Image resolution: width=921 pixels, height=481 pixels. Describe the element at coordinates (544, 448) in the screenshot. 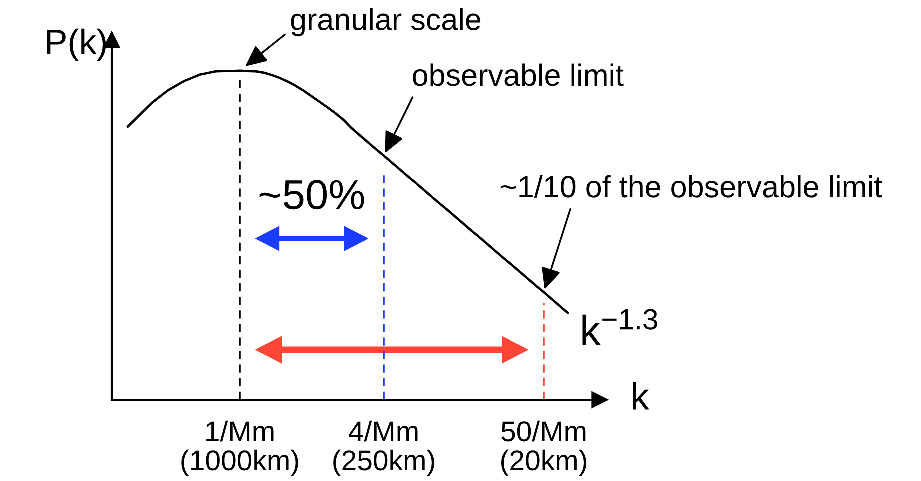

I see `x-tick-label: 50/Mm (20km)` at that location.